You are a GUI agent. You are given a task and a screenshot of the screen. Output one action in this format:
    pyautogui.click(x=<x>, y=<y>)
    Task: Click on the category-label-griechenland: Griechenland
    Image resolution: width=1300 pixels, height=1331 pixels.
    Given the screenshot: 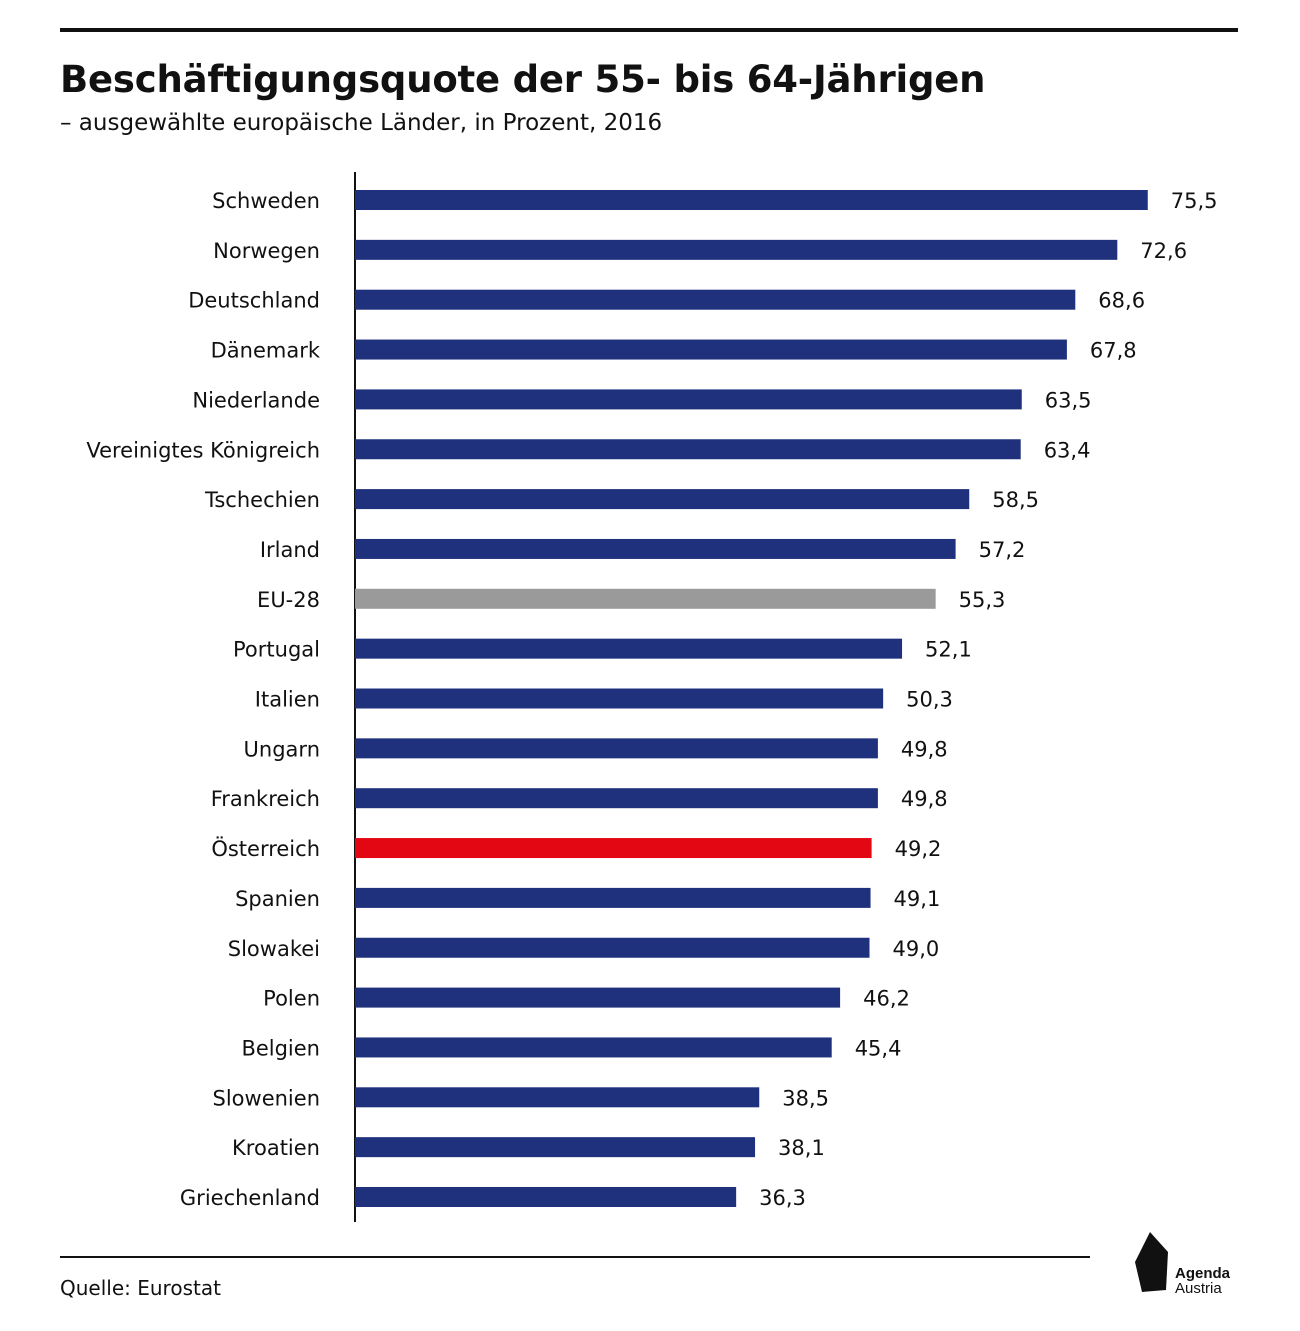 What is the action you would take?
    pyautogui.click(x=250, y=1198)
    